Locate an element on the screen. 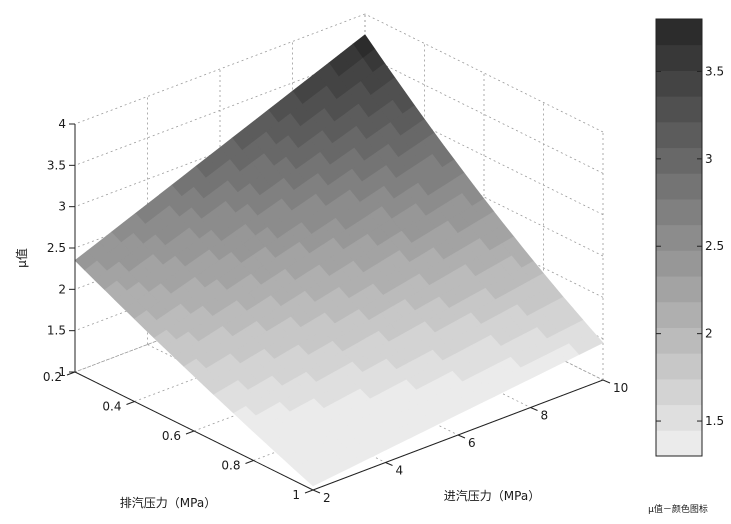  colorbar is located at coordinates (679, 237).